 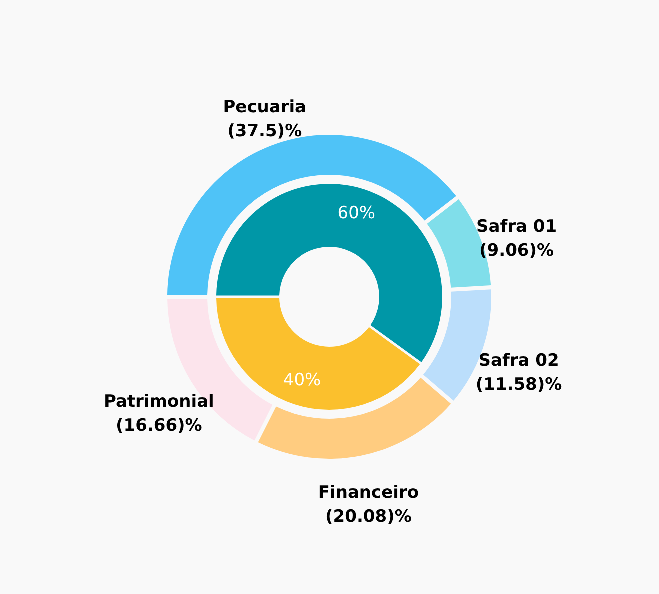 What do you see at coordinates (369, 517) in the screenshot?
I see `data-label: (20.08)%` at bounding box center [369, 517].